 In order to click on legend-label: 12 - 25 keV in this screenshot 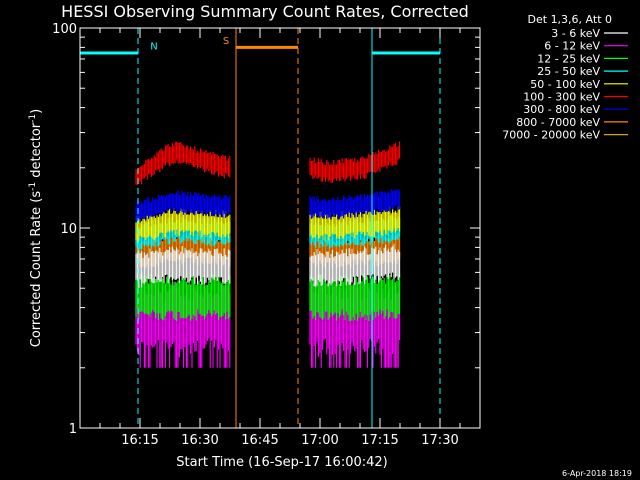, I will do `click(568, 58)`.